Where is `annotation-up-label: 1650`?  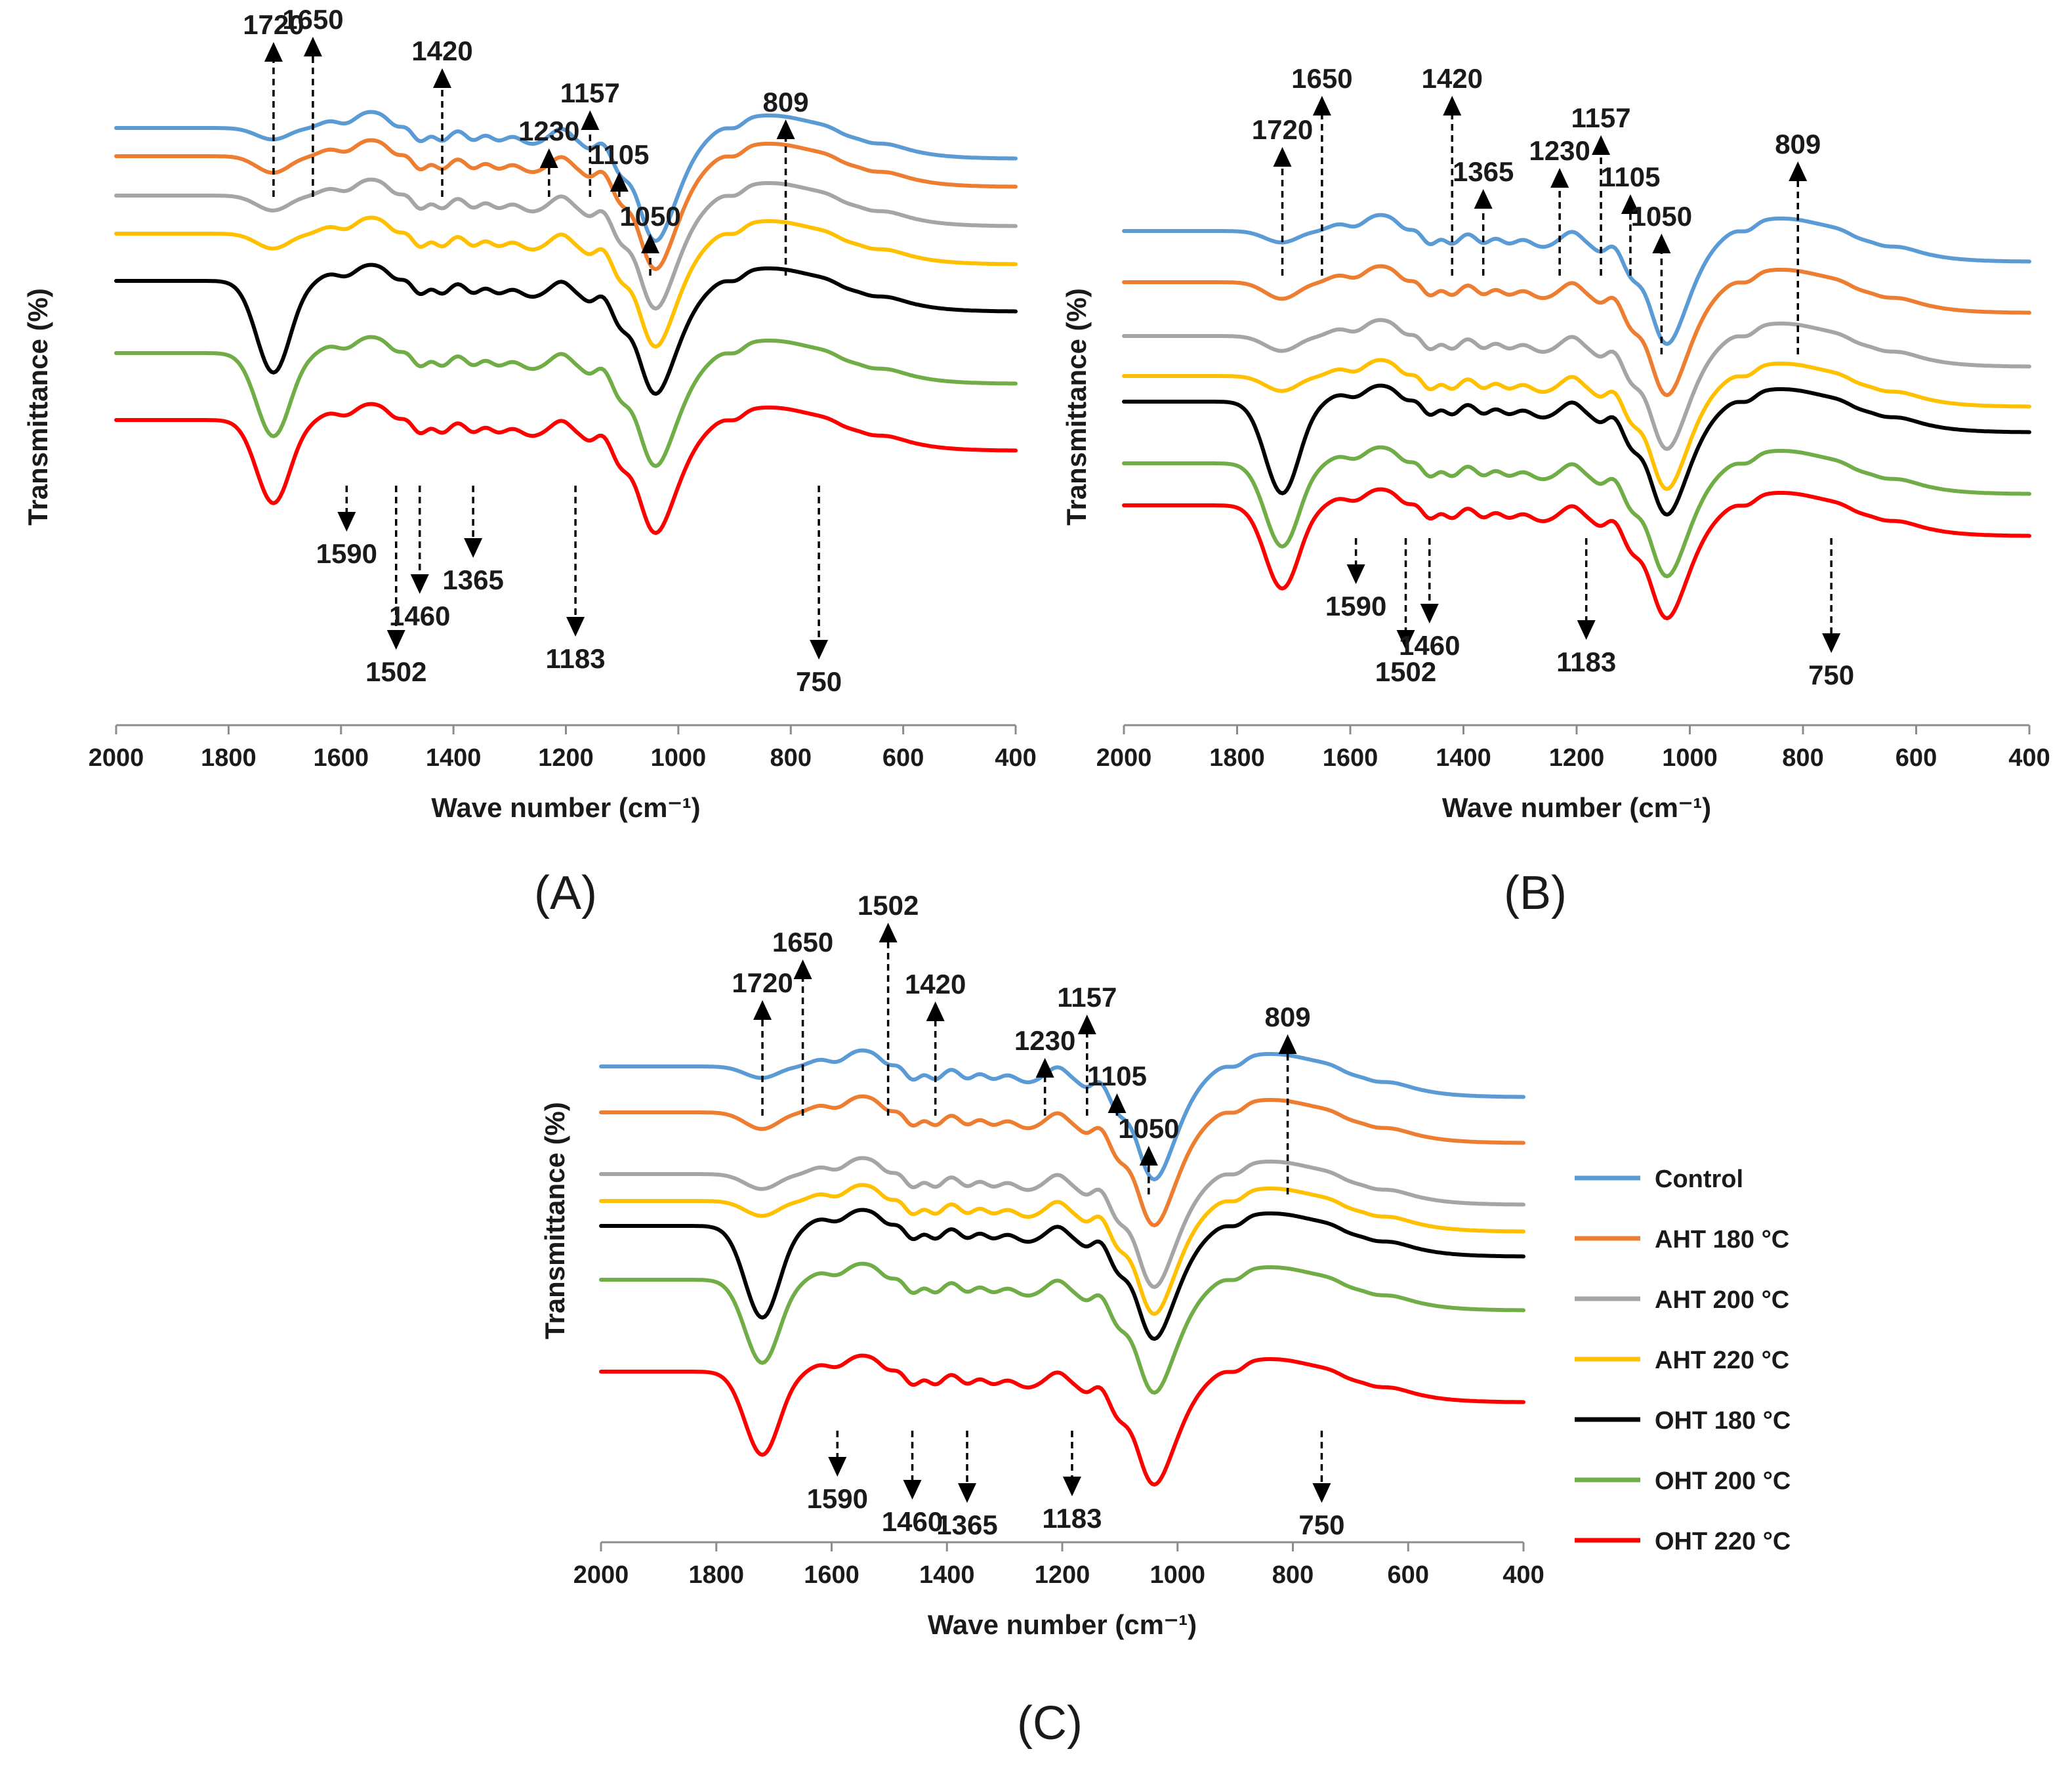
annotation-up-label: 1650 is located at coordinates (802, 942).